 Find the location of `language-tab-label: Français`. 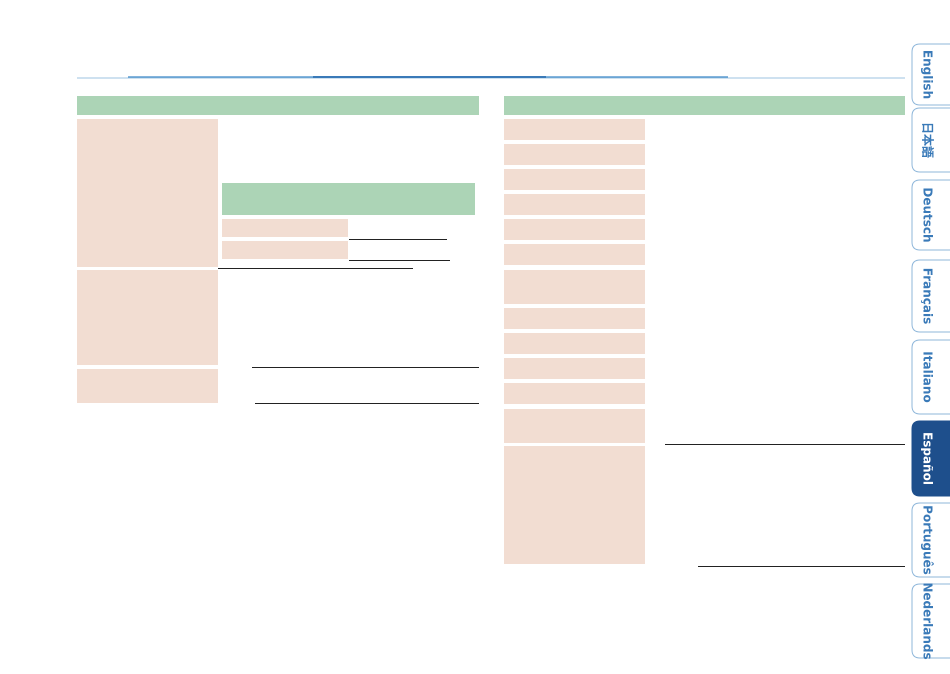

language-tab-label: Français is located at coordinates (928, 296).